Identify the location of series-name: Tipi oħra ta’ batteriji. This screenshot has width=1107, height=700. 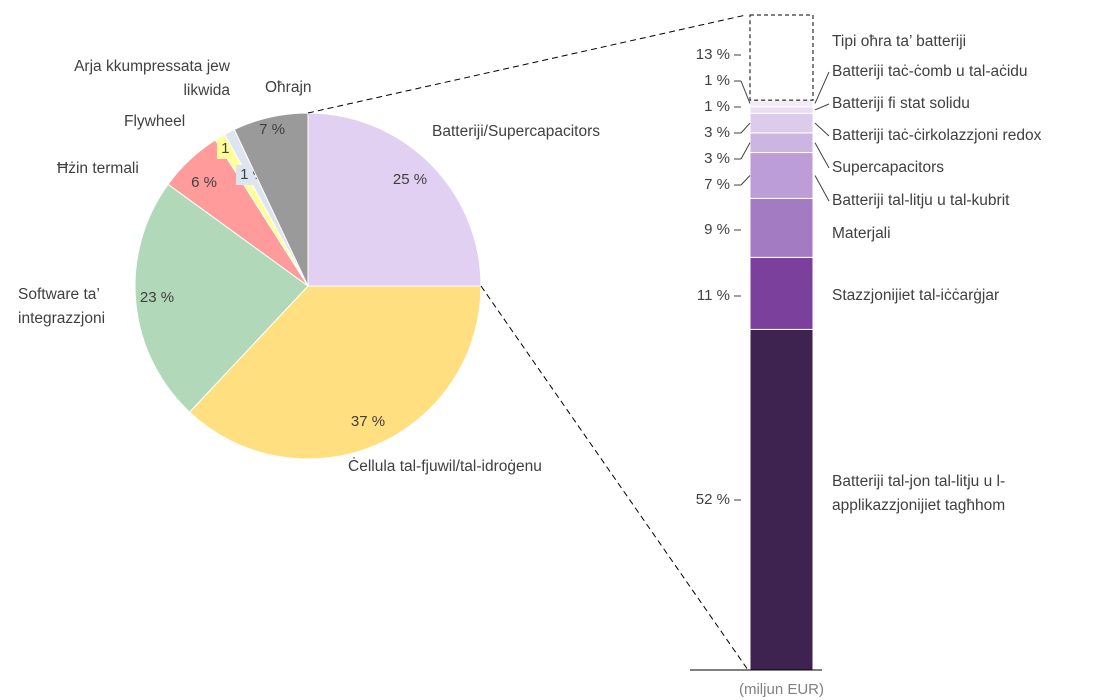
(899, 41).